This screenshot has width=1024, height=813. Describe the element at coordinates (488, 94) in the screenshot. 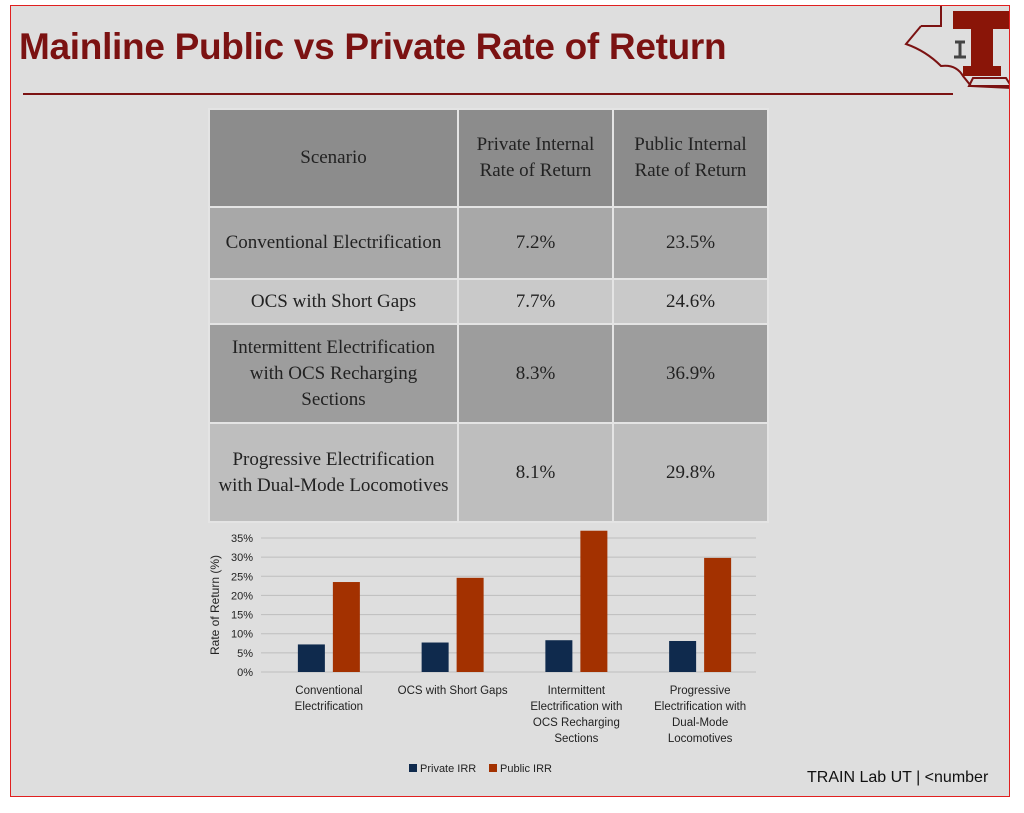

I see `title-divider` at that location.